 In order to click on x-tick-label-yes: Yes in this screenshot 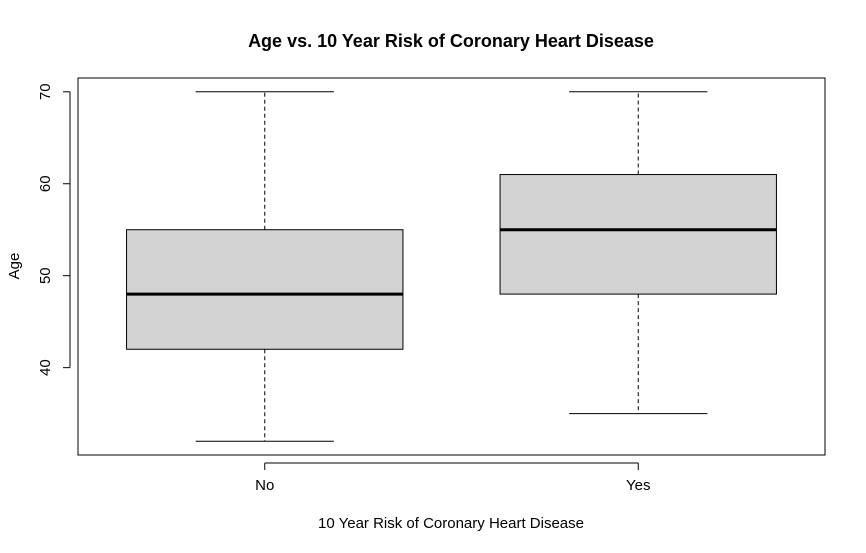, I will do `click(638, 485)`.